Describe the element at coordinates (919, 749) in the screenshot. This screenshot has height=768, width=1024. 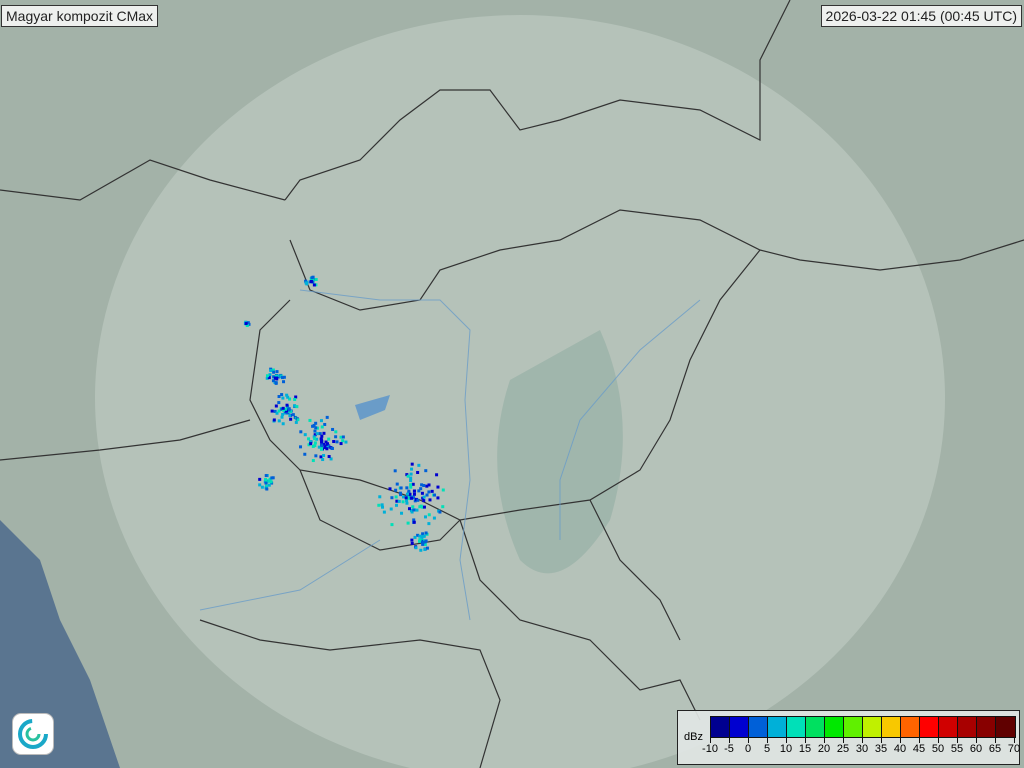
I see `legend-tick-label: 45` at that location.